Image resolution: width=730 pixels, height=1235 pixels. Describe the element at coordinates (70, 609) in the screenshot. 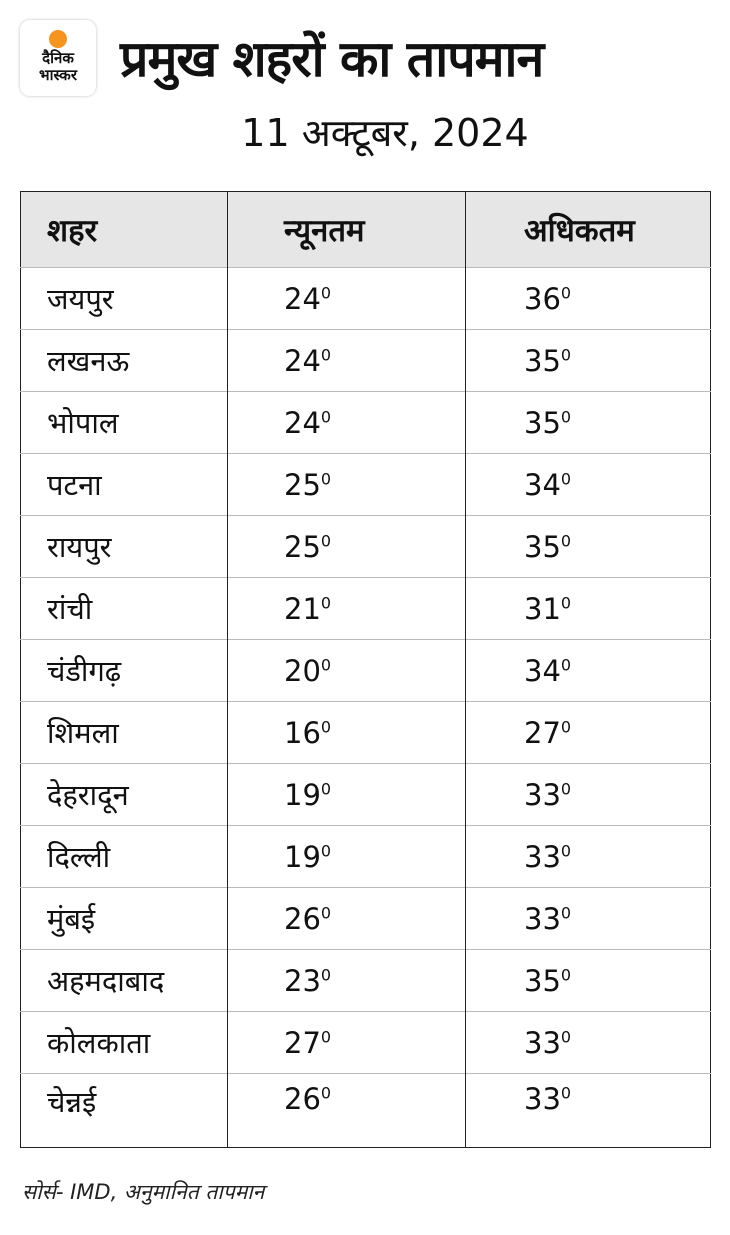

I see `city-name: रांची` at that location.